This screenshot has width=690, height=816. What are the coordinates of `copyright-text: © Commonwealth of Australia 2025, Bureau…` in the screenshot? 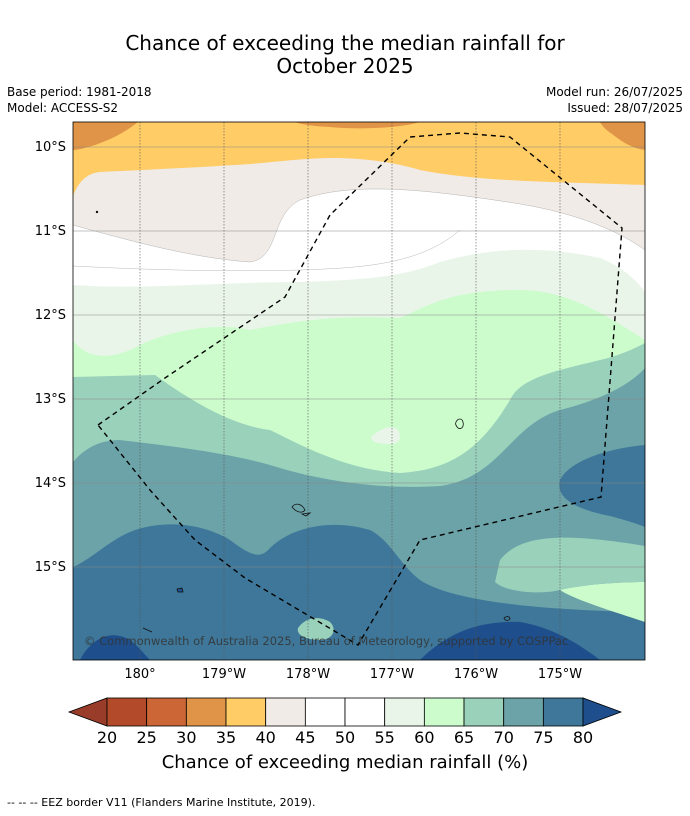 It's located at (326, 641).